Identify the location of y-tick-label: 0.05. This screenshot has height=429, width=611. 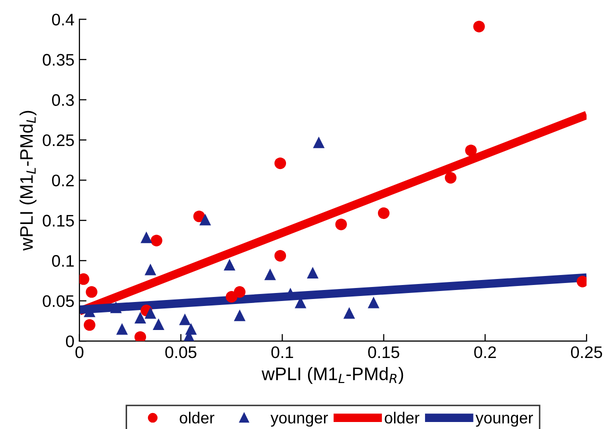
(58, 301).